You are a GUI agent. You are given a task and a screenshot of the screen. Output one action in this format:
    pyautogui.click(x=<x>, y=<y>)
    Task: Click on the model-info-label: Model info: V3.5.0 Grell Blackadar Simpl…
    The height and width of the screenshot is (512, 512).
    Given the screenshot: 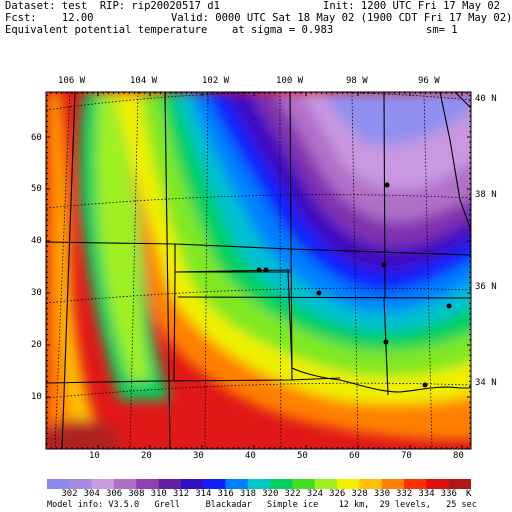 What is the action you would take?
    pyautogui.click(x=262, y=505)
    